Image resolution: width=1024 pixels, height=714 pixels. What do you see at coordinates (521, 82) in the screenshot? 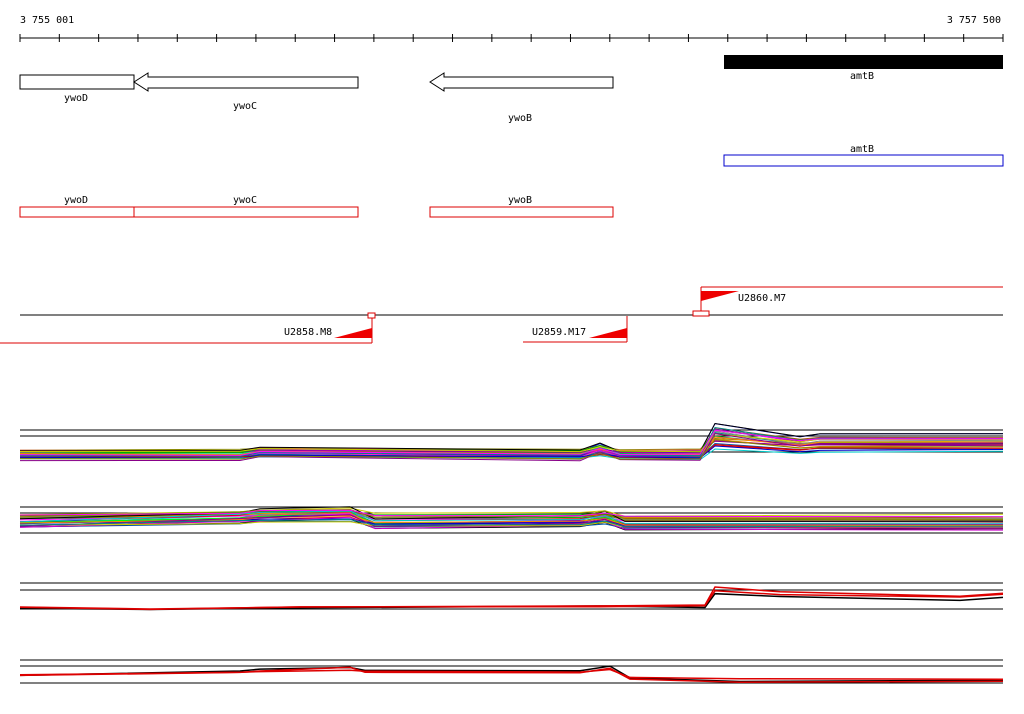
I see `gene-ywob` at bounding box center [521, 82].